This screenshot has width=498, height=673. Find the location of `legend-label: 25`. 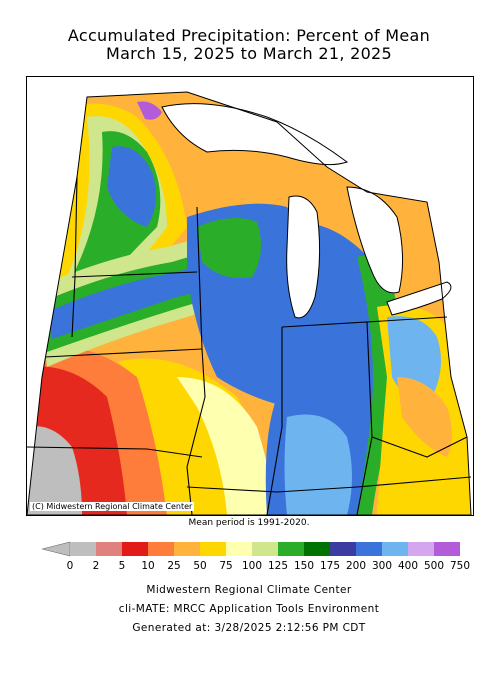

legend-label: 25 is located at coordinates (174, 566).